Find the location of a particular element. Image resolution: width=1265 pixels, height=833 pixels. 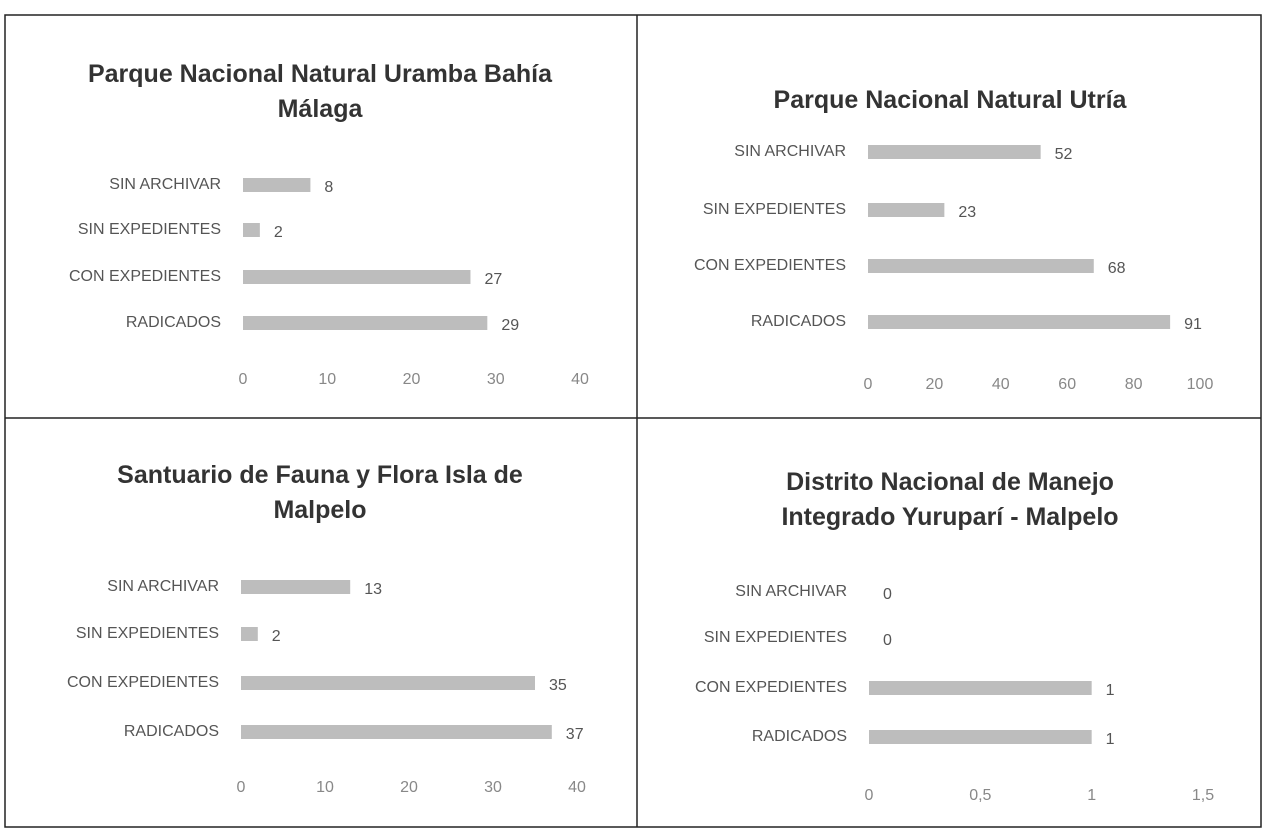

value-label: 13 is located at coordinates (373, 589).